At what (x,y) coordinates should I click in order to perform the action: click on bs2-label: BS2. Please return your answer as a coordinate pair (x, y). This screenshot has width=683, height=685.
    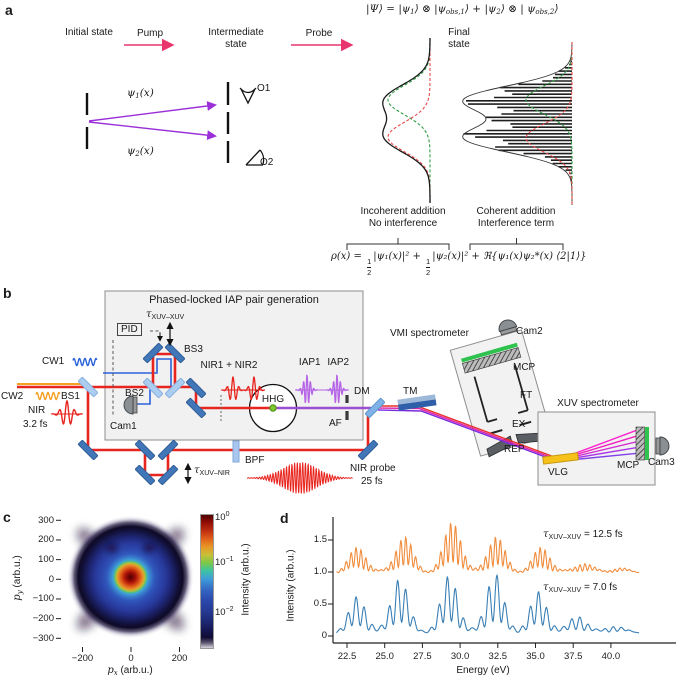
    Looking at the image, I should click on (134, 393).